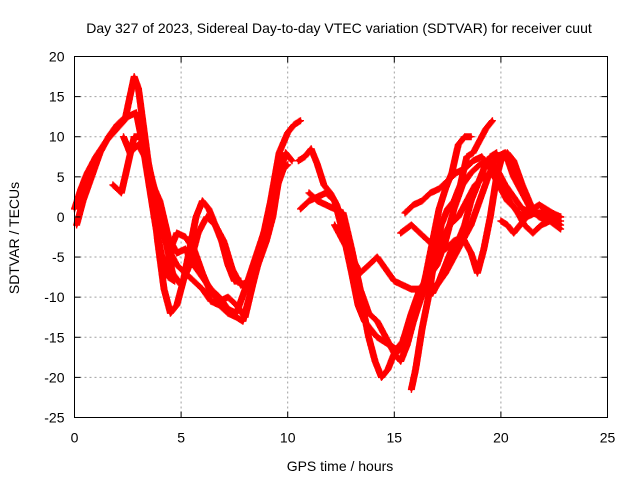  I want to click on y-tick-label: 10, so click(57, 137).